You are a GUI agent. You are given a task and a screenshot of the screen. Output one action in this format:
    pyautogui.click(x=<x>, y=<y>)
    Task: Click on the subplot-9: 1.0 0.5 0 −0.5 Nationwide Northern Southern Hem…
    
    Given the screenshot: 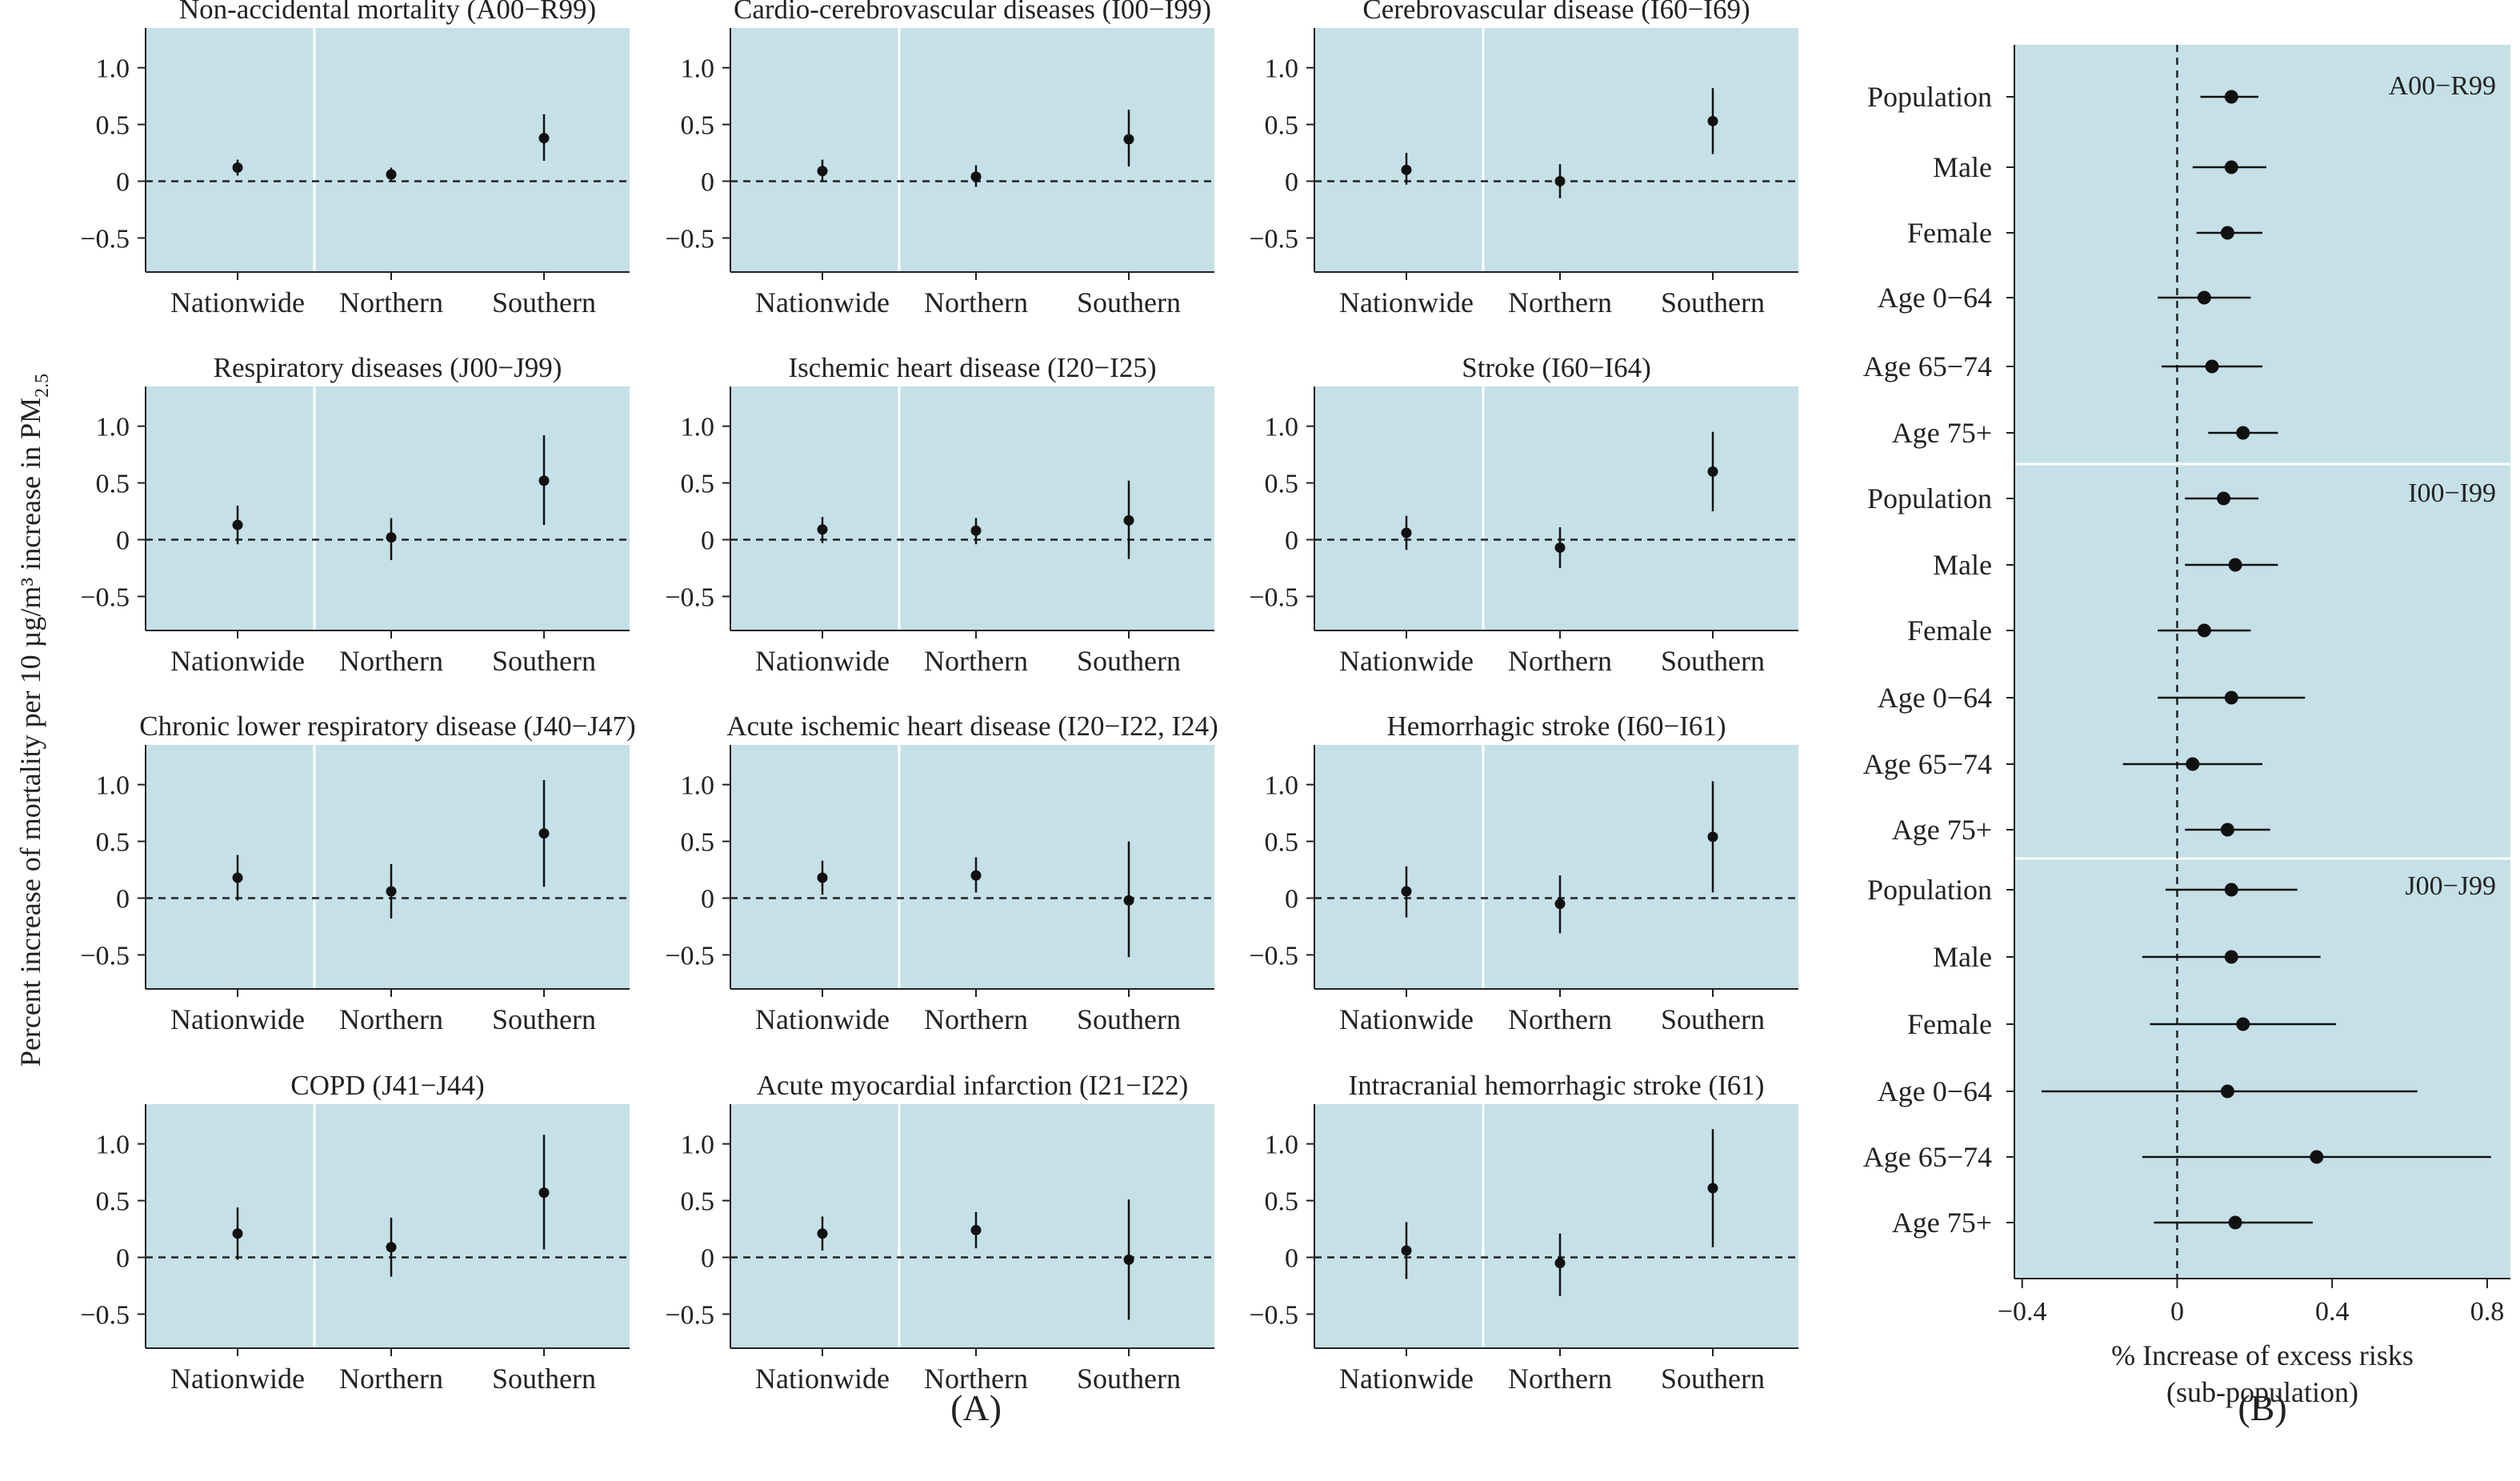 What is the action you would take?
    pyautogui.click(x=1523, y=872)
    